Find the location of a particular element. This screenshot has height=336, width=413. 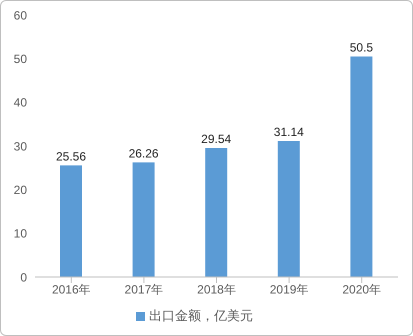

y-tick-label: 60 is located at coordinates (21, 15).